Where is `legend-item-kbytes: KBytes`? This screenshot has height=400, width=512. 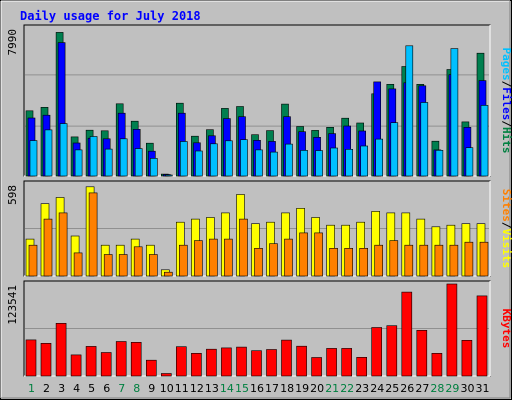 legend-item-kbytes: KBytes is located at coordinates (506, 329).